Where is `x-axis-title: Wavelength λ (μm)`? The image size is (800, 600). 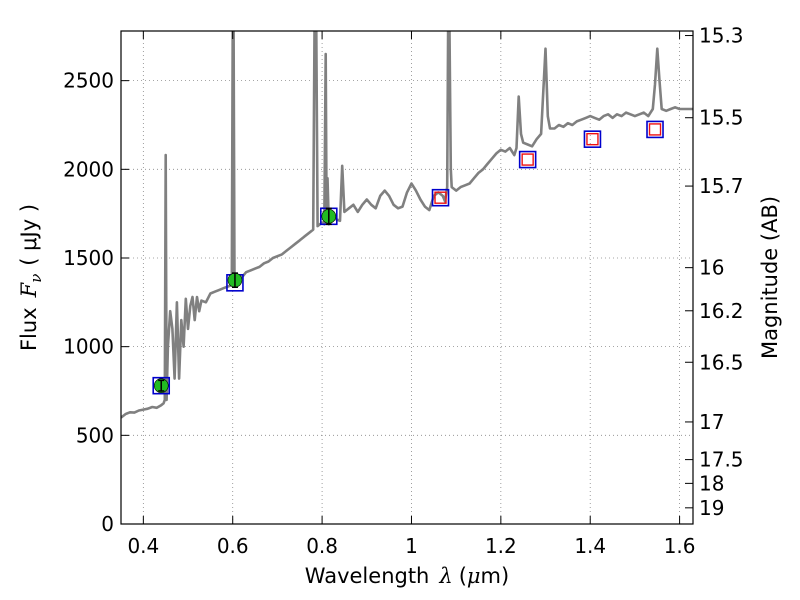
x-axis-title: Wavelength λ (μm) is located at coordinates (407, 576).